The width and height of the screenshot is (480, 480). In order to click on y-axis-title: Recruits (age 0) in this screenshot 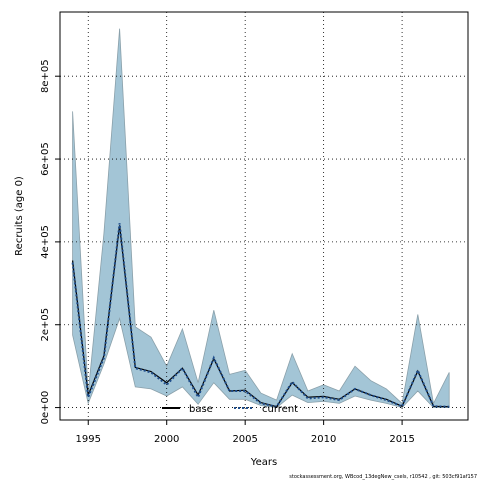, I will do `click(19, 216)`.